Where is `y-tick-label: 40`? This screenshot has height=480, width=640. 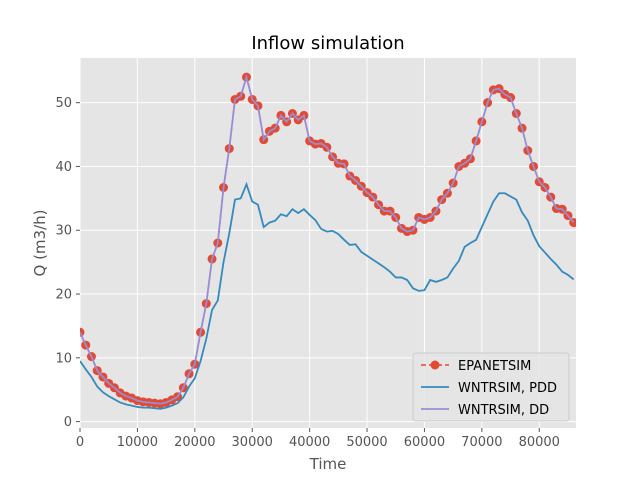
y-tick-label: 40 is located at coordinates (63, 167).